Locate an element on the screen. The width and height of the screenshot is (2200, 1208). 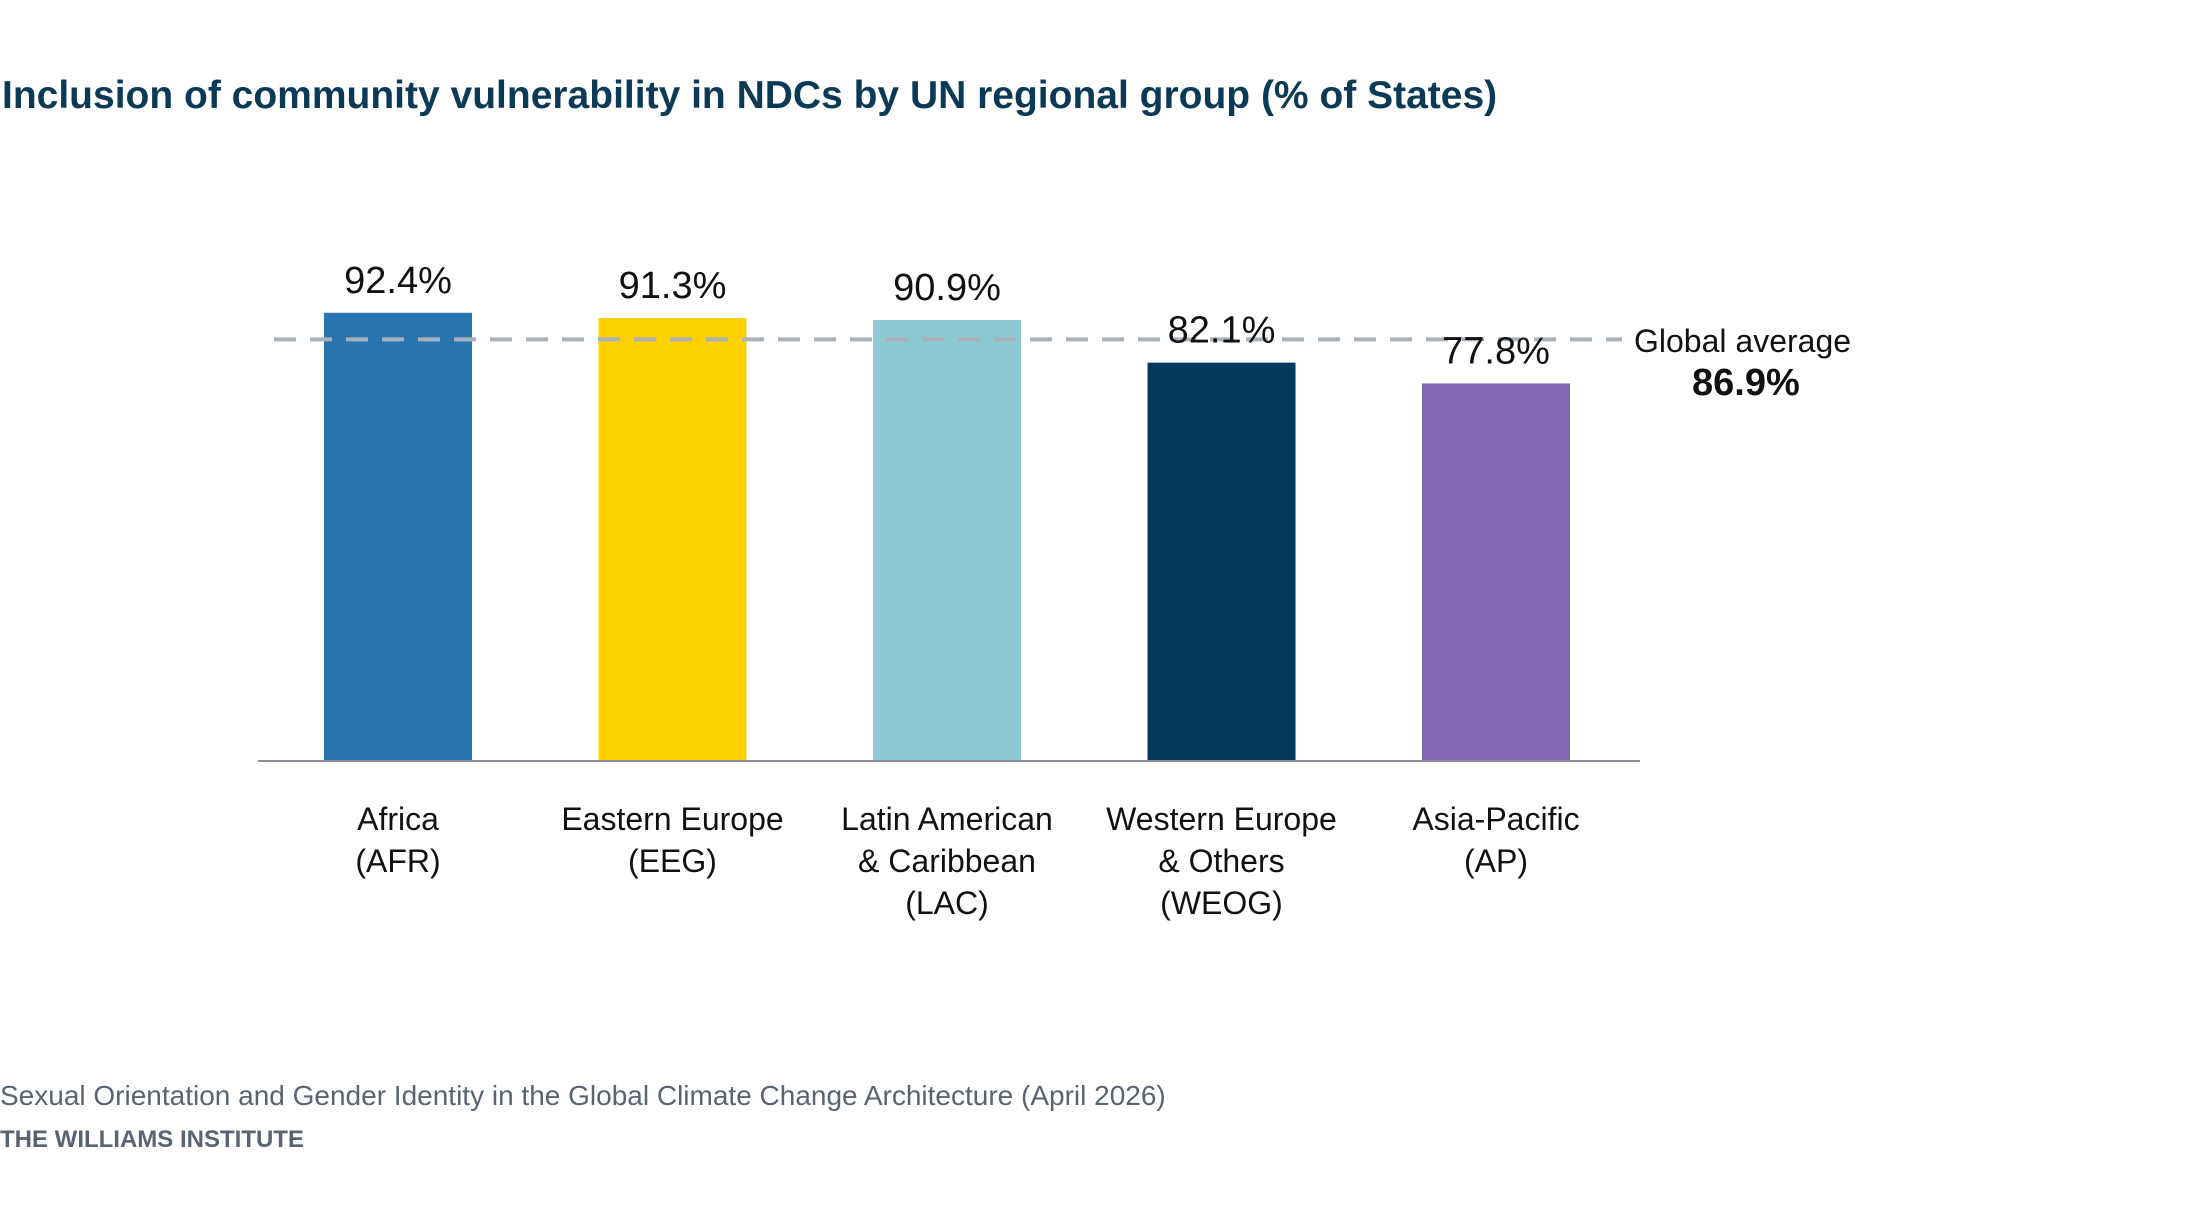
data-label: 92.4% is located at coordinates (398, 281).